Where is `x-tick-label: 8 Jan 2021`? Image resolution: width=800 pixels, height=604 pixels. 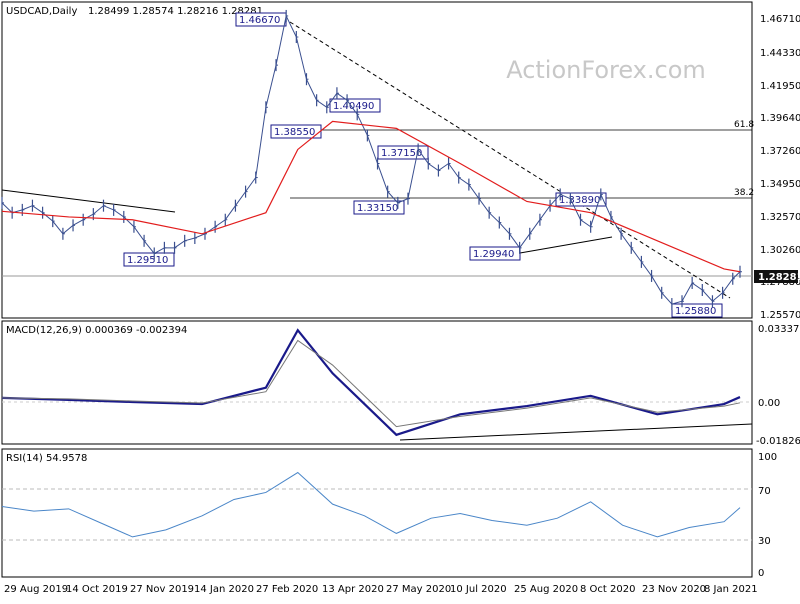
x-tick-label: 8 Jan 2021 is located at coordinates (731, 589).